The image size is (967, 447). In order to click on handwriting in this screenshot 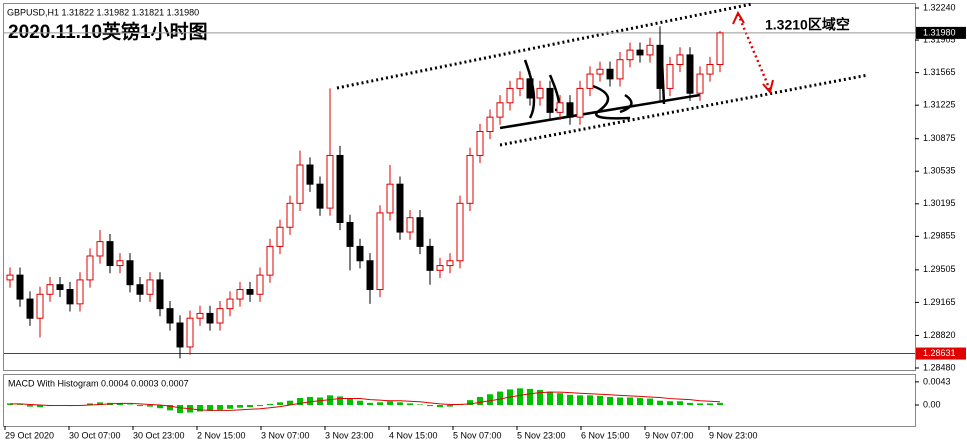, I will do `click(600, 94)`.